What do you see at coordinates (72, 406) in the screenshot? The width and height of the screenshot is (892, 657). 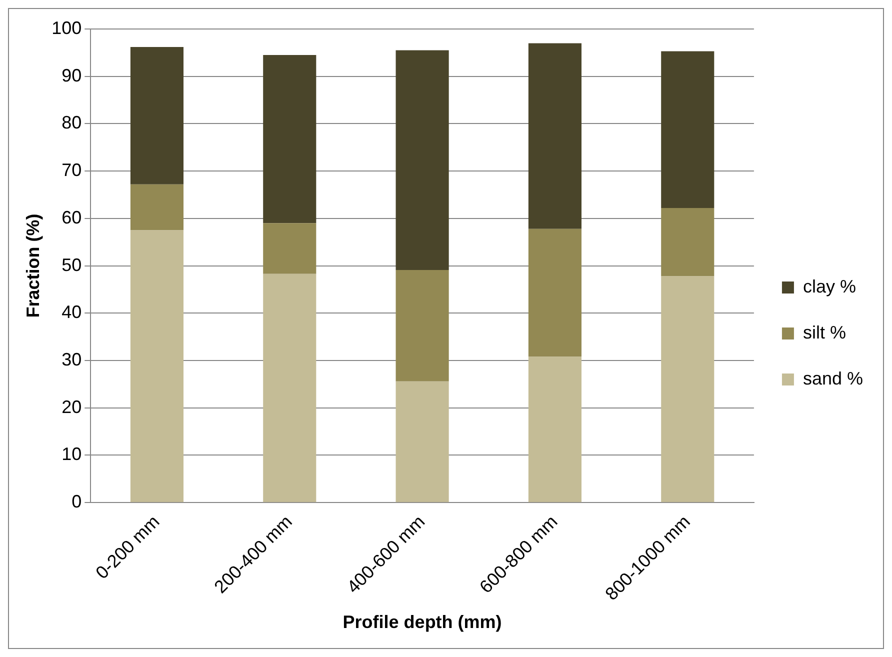 I see `y-tick-label: 20` at bounding box center [72, 406].